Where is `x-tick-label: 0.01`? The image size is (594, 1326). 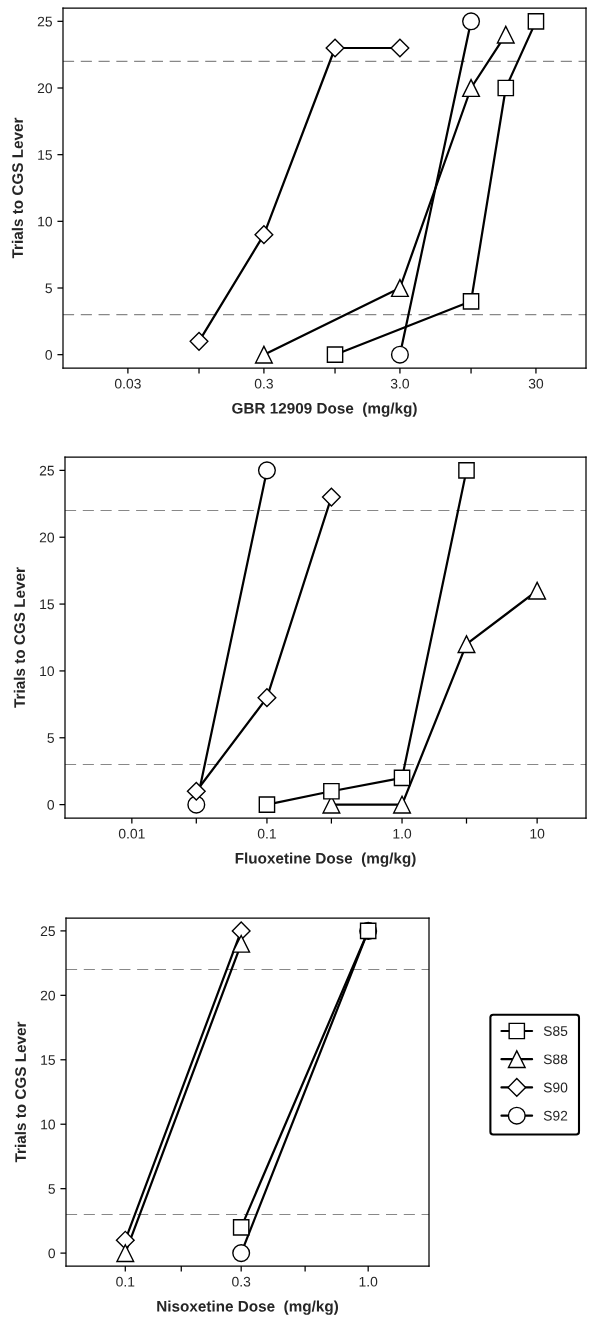
x-tick-label: 0.01 is located at coordinates (131, 833).